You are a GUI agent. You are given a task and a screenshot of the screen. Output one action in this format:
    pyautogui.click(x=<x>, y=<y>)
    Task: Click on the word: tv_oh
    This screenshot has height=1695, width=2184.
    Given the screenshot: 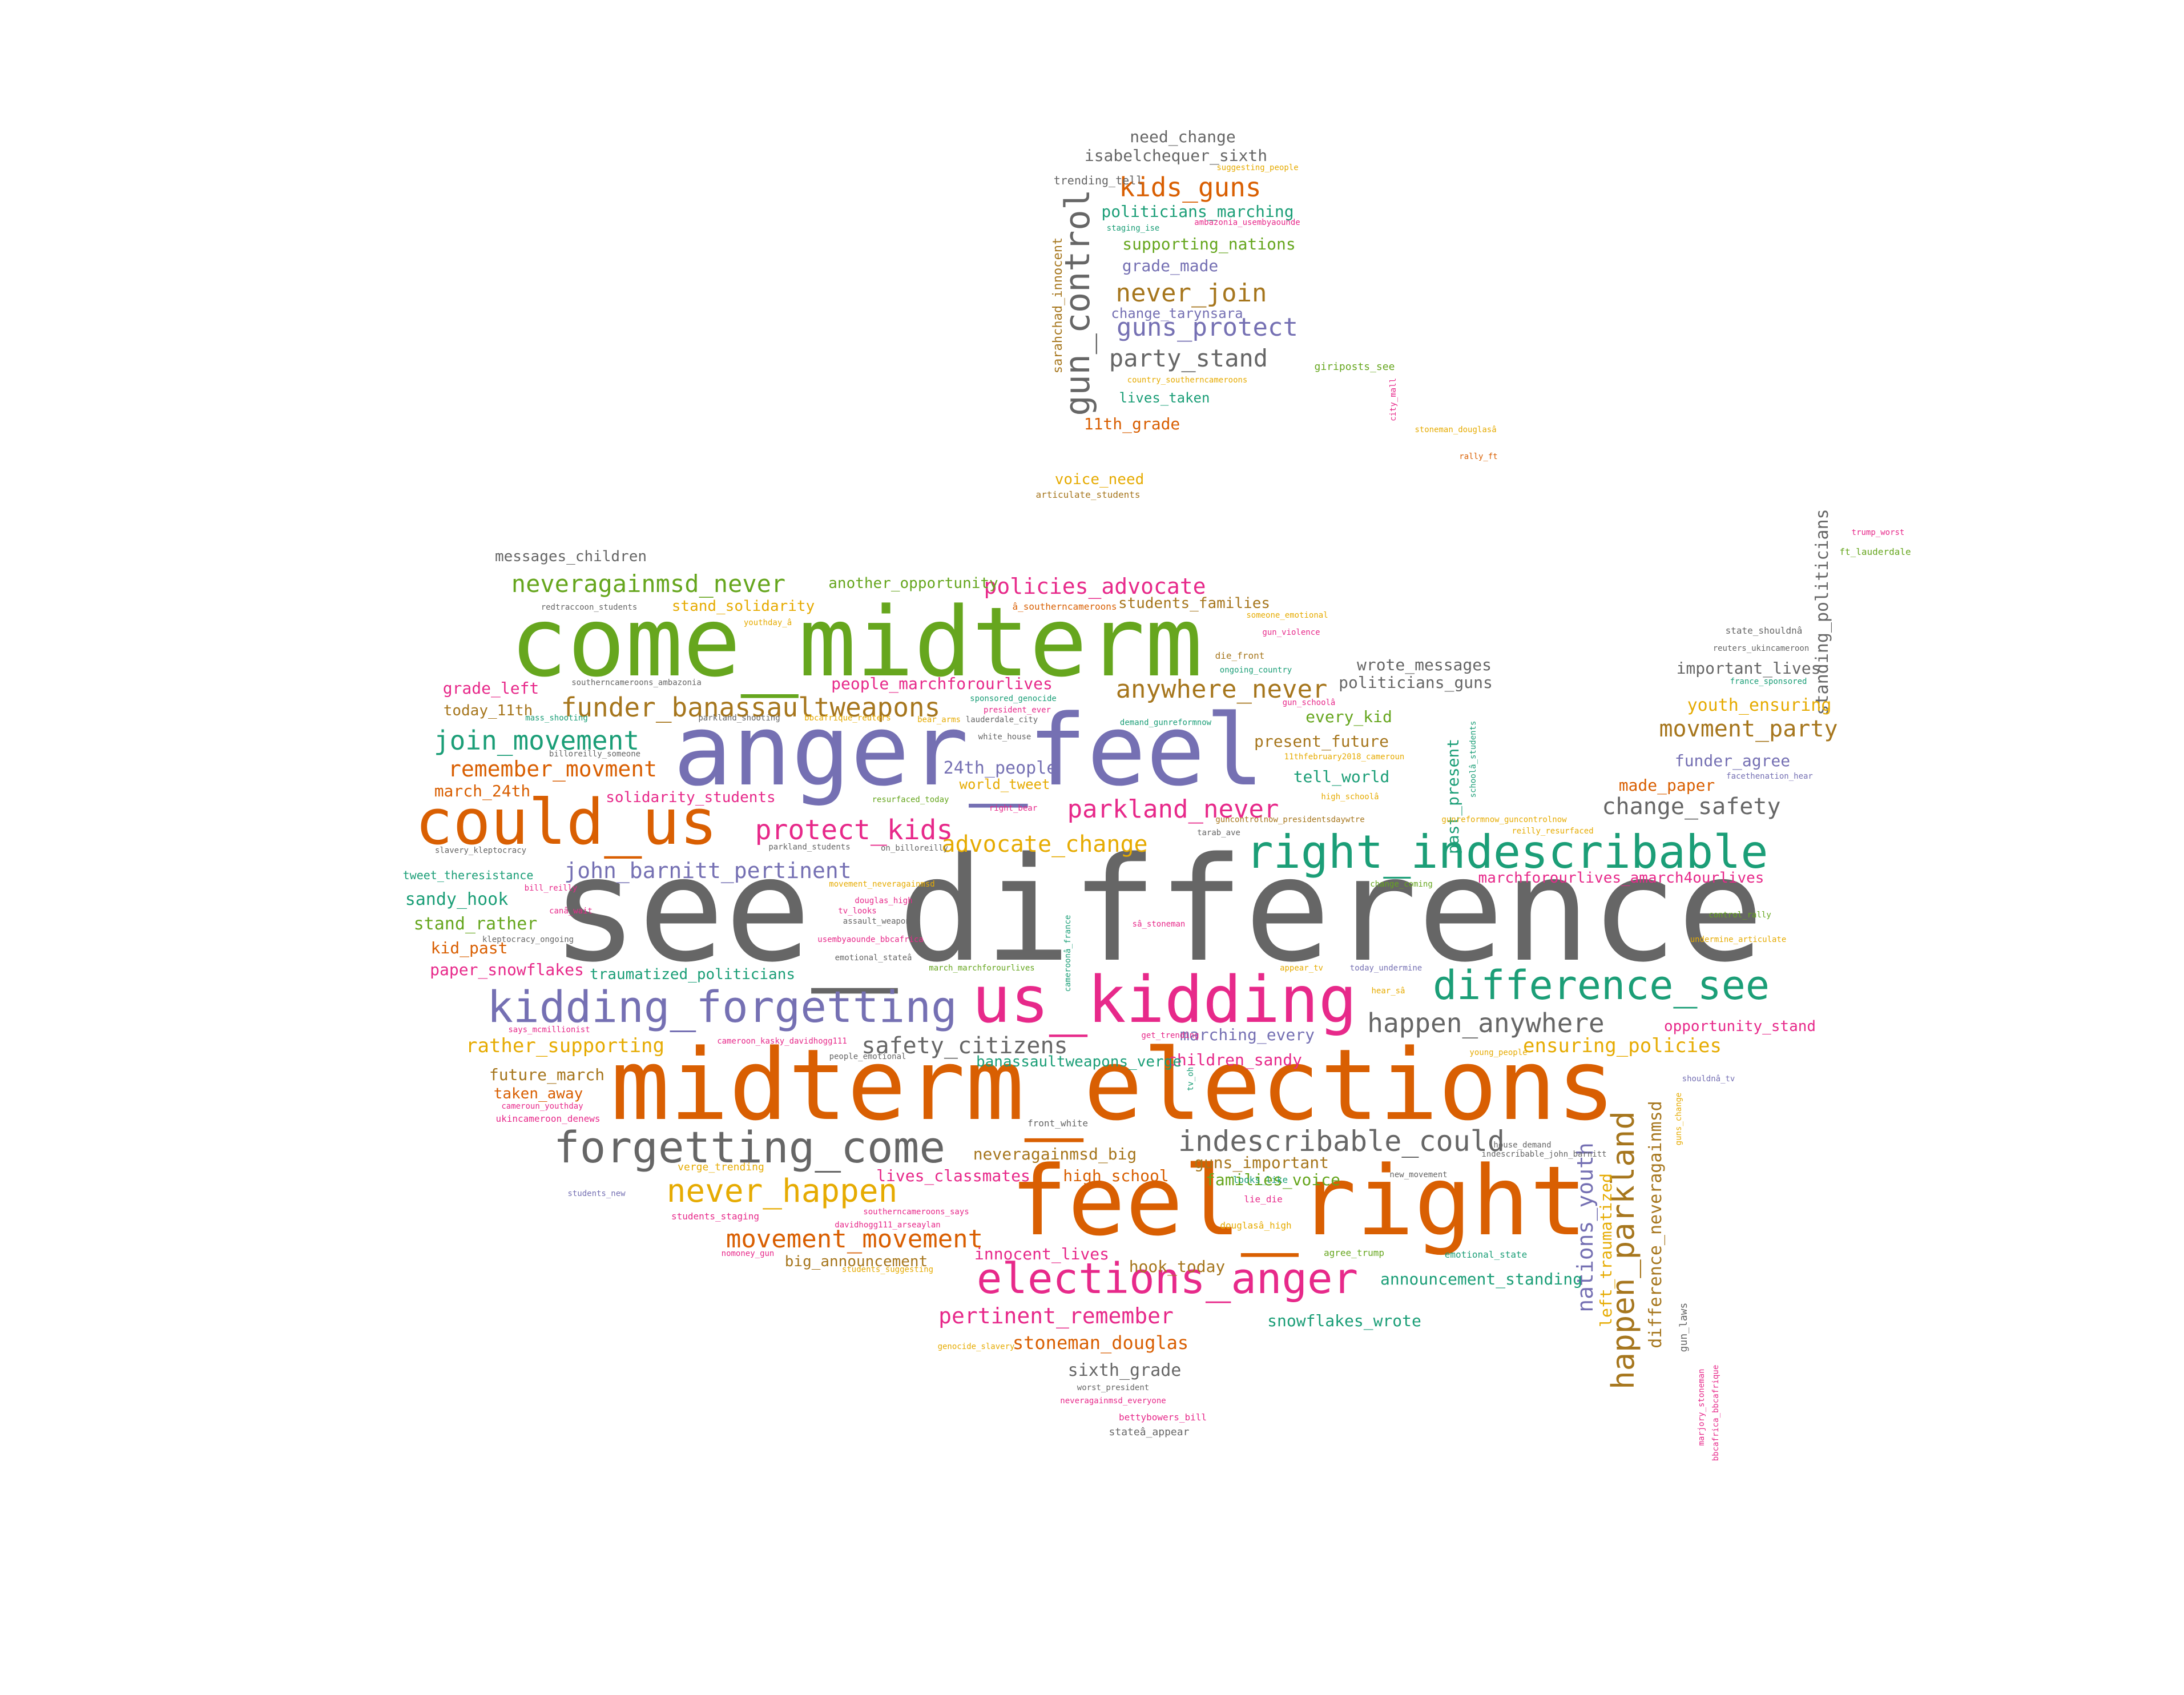 What is the action you would take?
    pyautogui.click(x=1190, y=1079)
    